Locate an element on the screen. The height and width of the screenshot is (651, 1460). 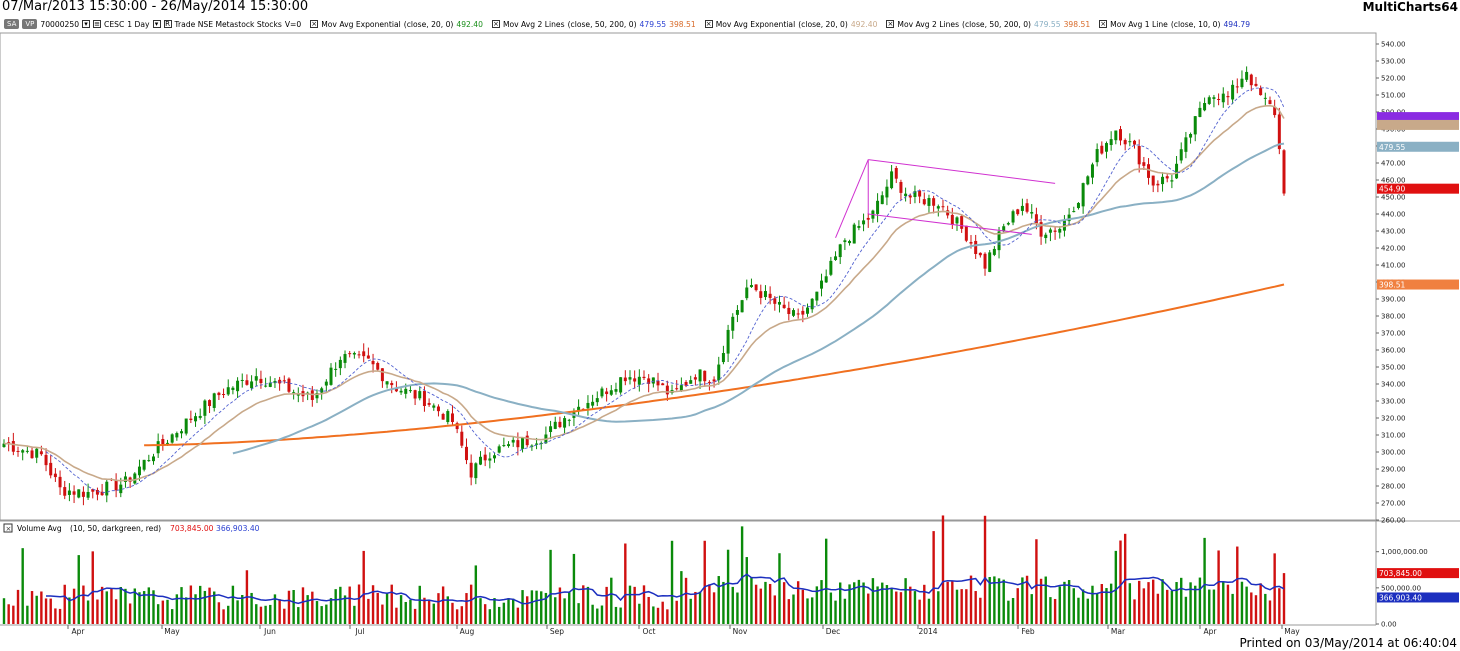
price-tick-label: 280.00 is located at coordinates (1393, 487).